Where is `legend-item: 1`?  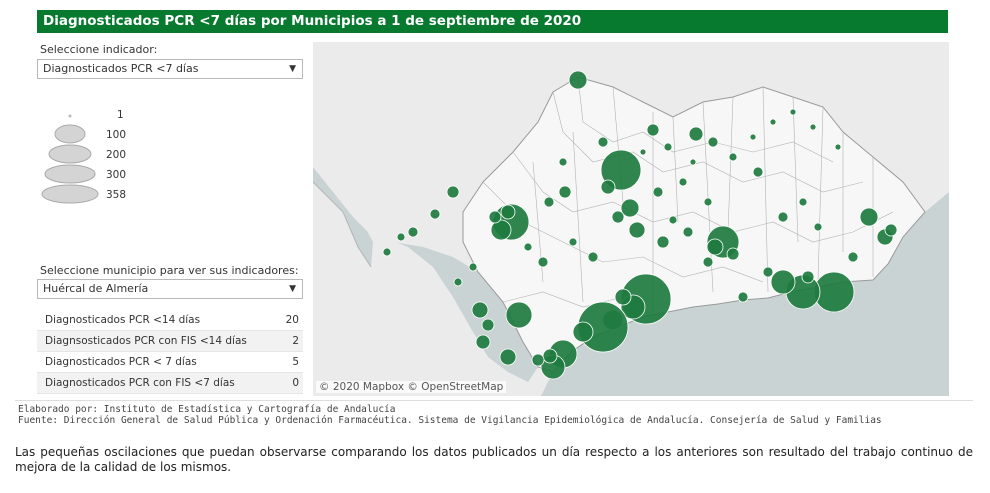 legend-item: 1 is located at coordinates (90, 117).